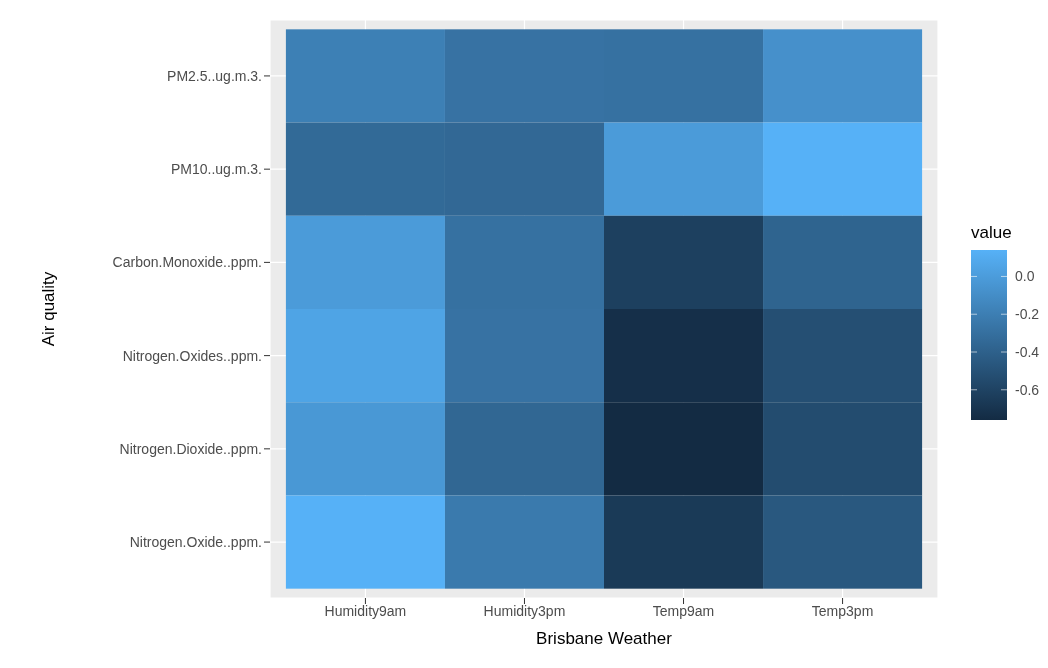 Image resolution: width=1048 pixels, height=668 pixels. Describe the element at coordinates (195, 542) in the screenshot. I see `y-tick-label: Nitrogen.Oxide..ppm.` at that location.